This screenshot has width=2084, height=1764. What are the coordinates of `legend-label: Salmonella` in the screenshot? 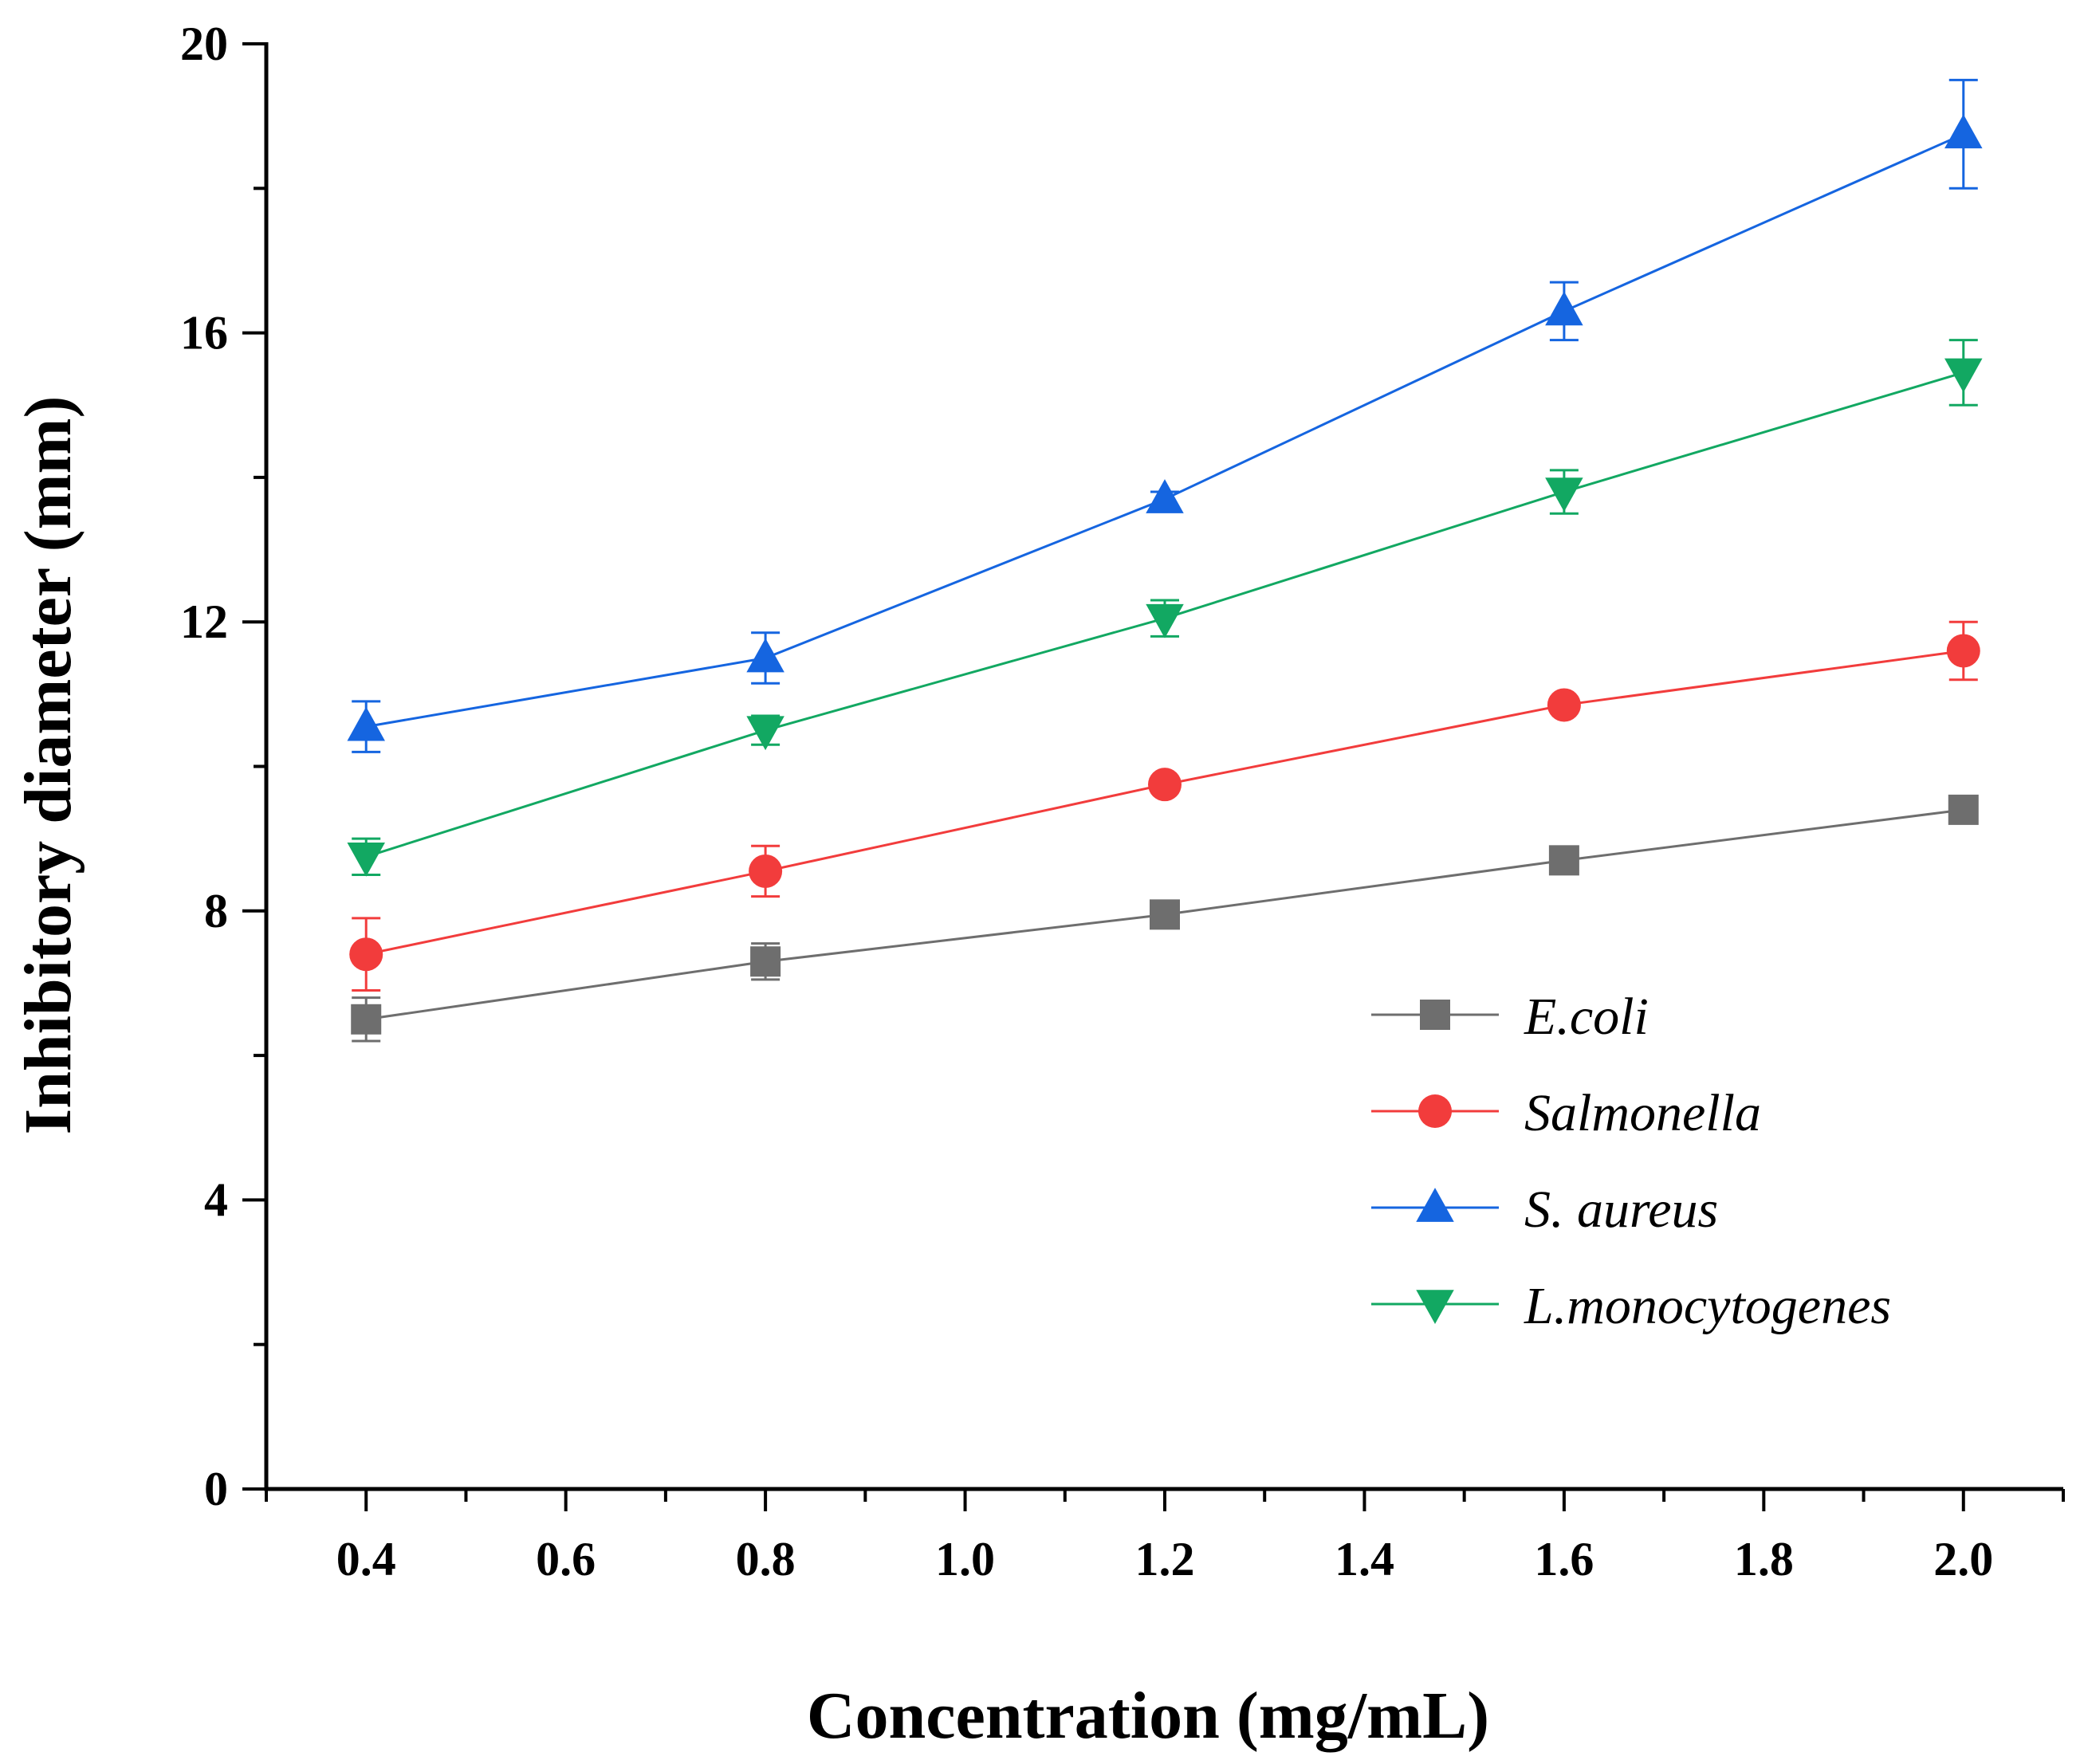 It's located at (1642, 1113).